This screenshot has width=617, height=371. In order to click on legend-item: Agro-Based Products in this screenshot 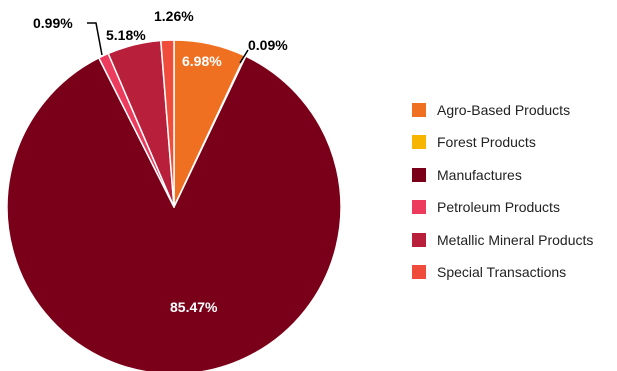, I will do `click(514, 109)`.